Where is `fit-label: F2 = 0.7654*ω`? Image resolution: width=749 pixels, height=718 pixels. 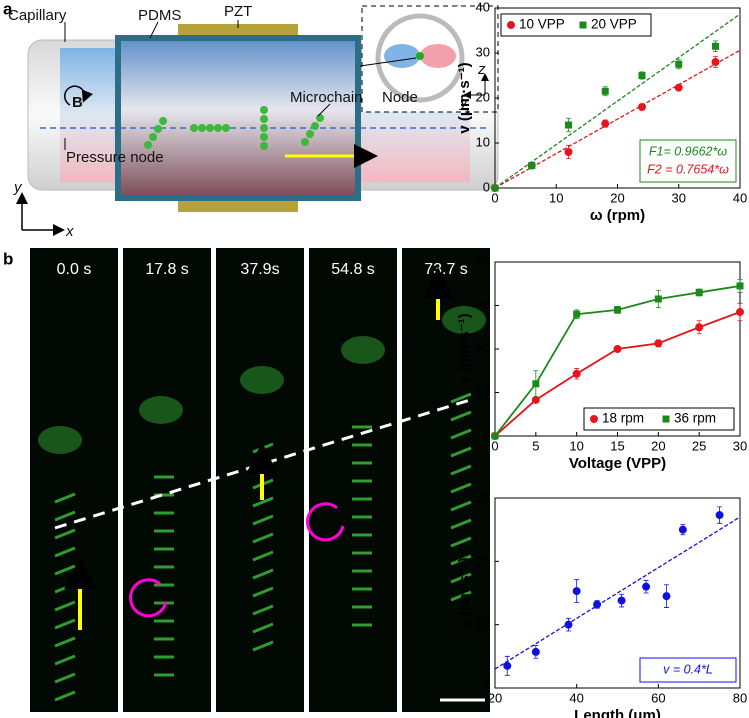
fit-label: F2 = 0.7654*ω is located at coordinates (688, 169).